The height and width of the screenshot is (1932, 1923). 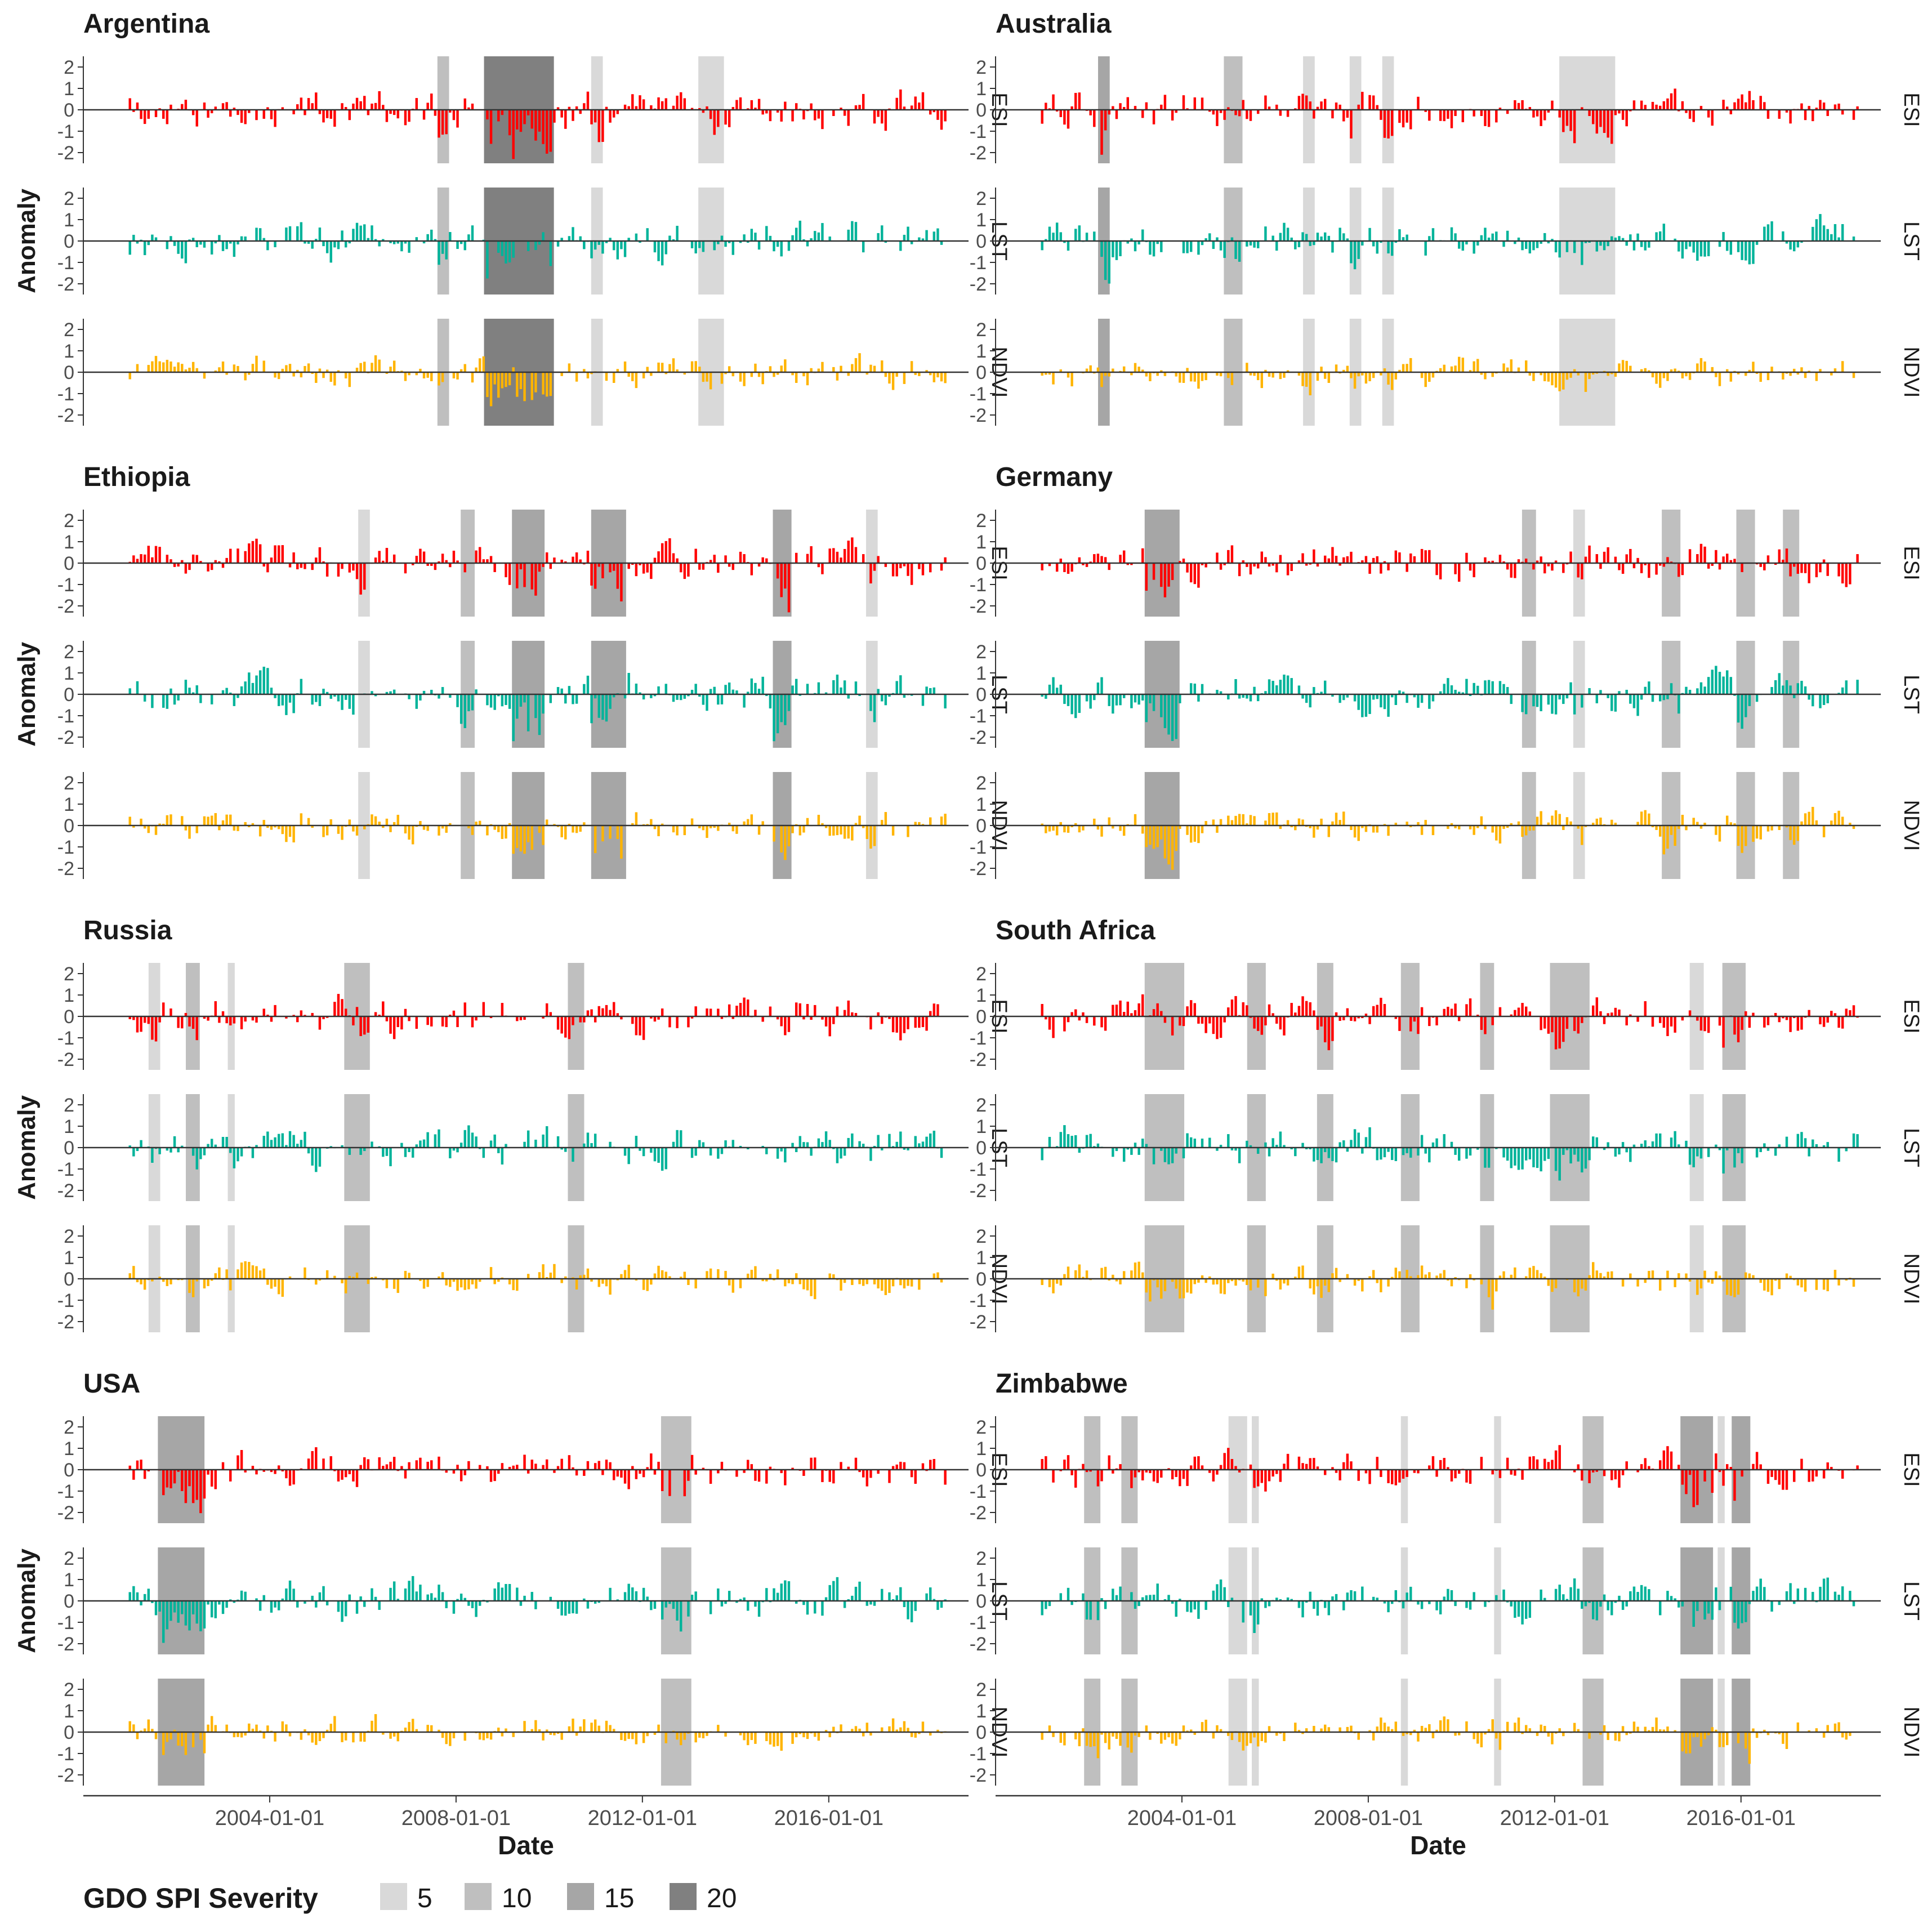 I want to click on y-tick-label: -1, so click(x=65, y=1169).